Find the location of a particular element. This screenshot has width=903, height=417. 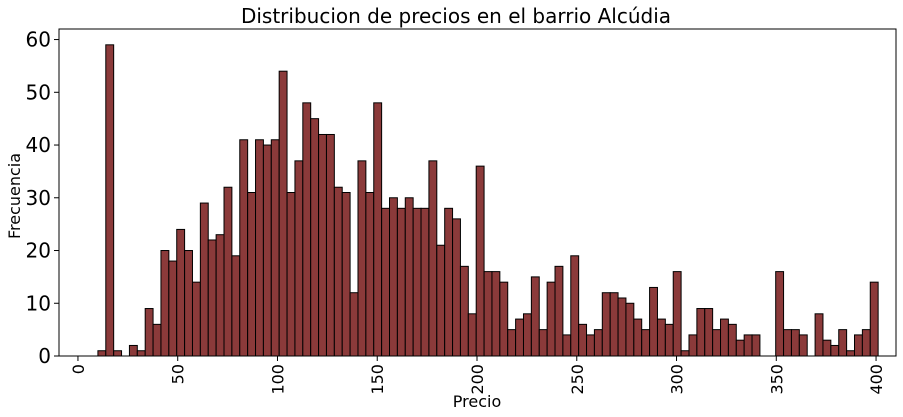

x-ticks-group: 0 50 100 150 200 250 300 350 400 is located at coordinates (477, 375).